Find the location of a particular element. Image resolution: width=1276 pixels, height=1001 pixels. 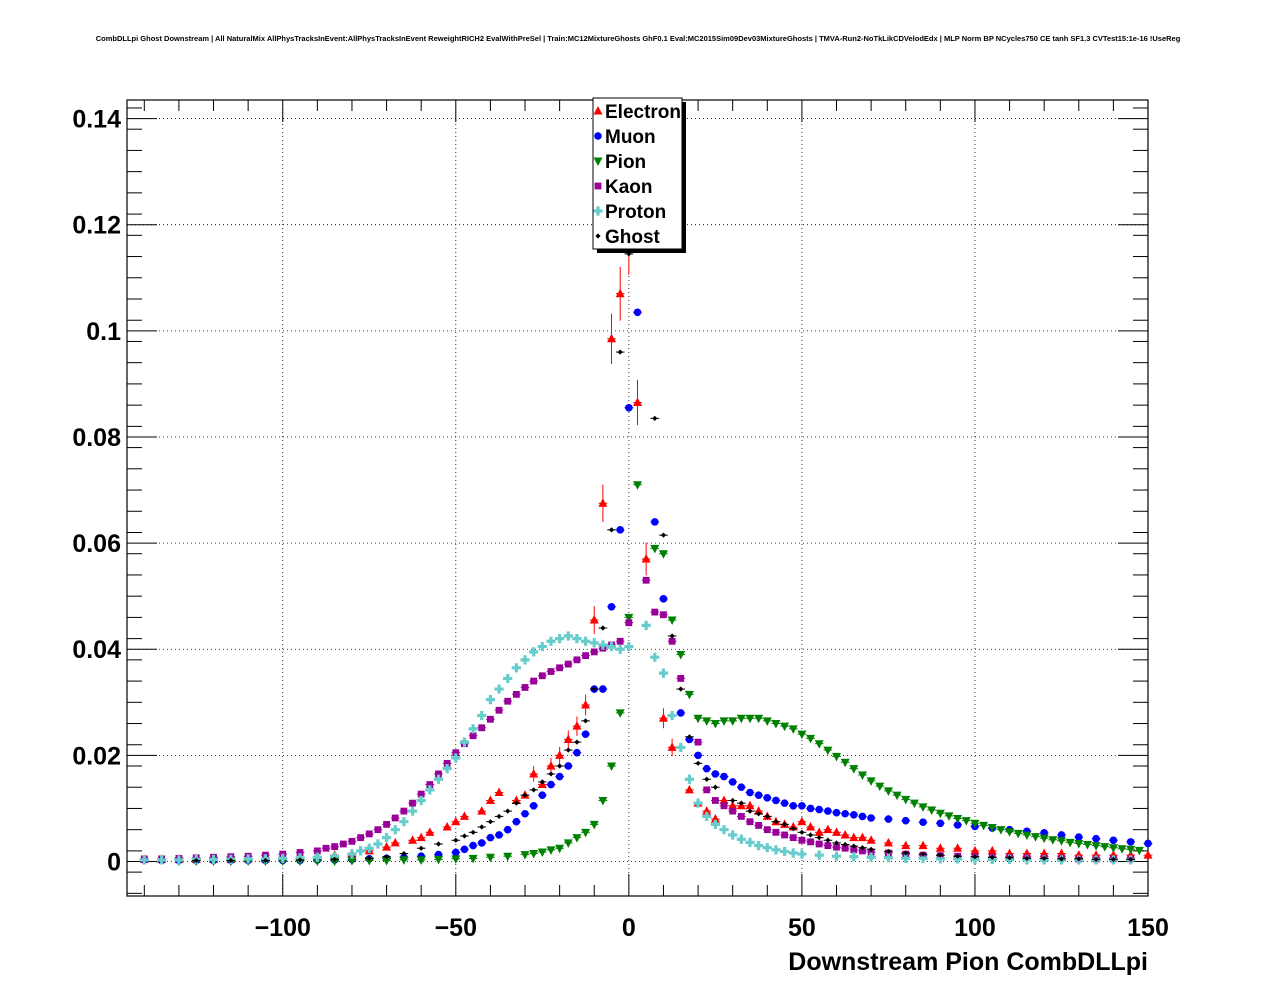

legend-label-proton: Proton is located at coordinates (635, 212).